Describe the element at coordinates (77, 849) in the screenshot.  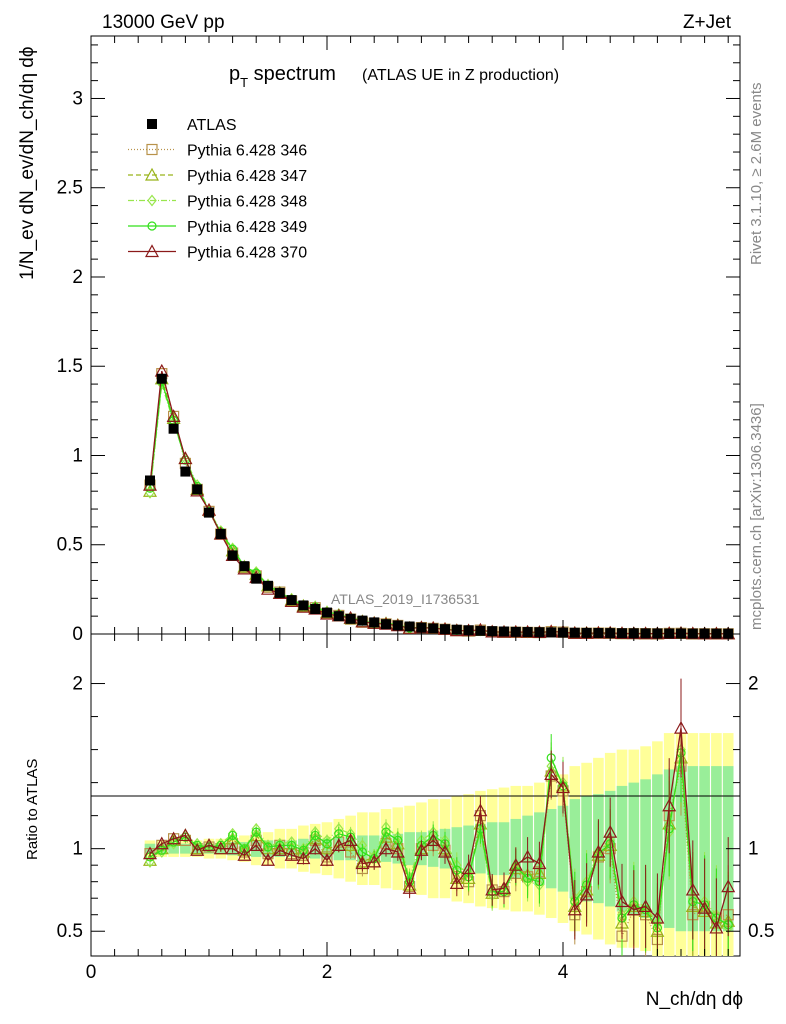
I see `ratio-tick-label: 1` at that location.